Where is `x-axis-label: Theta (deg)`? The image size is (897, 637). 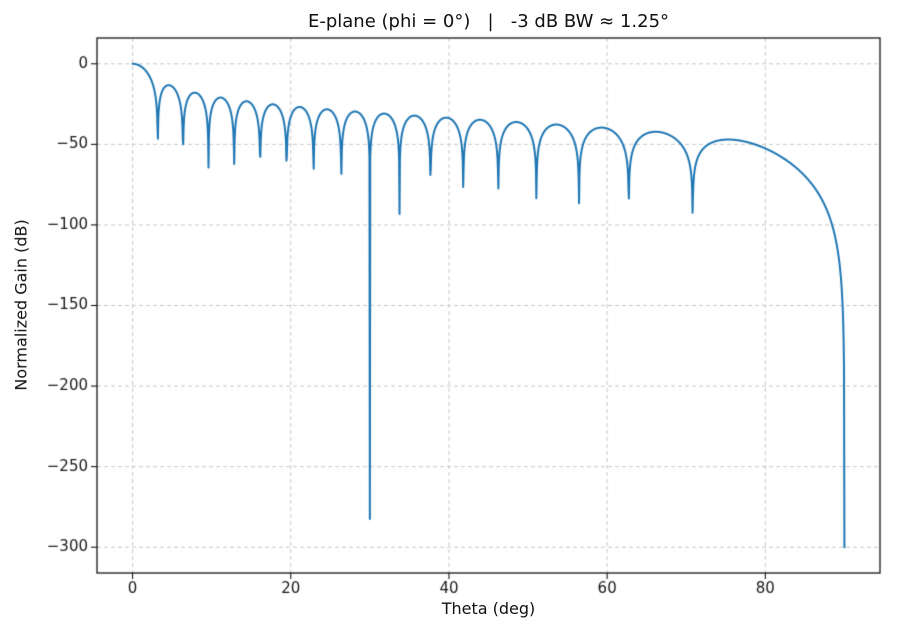
x-axis-label: Theta (deg) is located at coordinates (488, 608).